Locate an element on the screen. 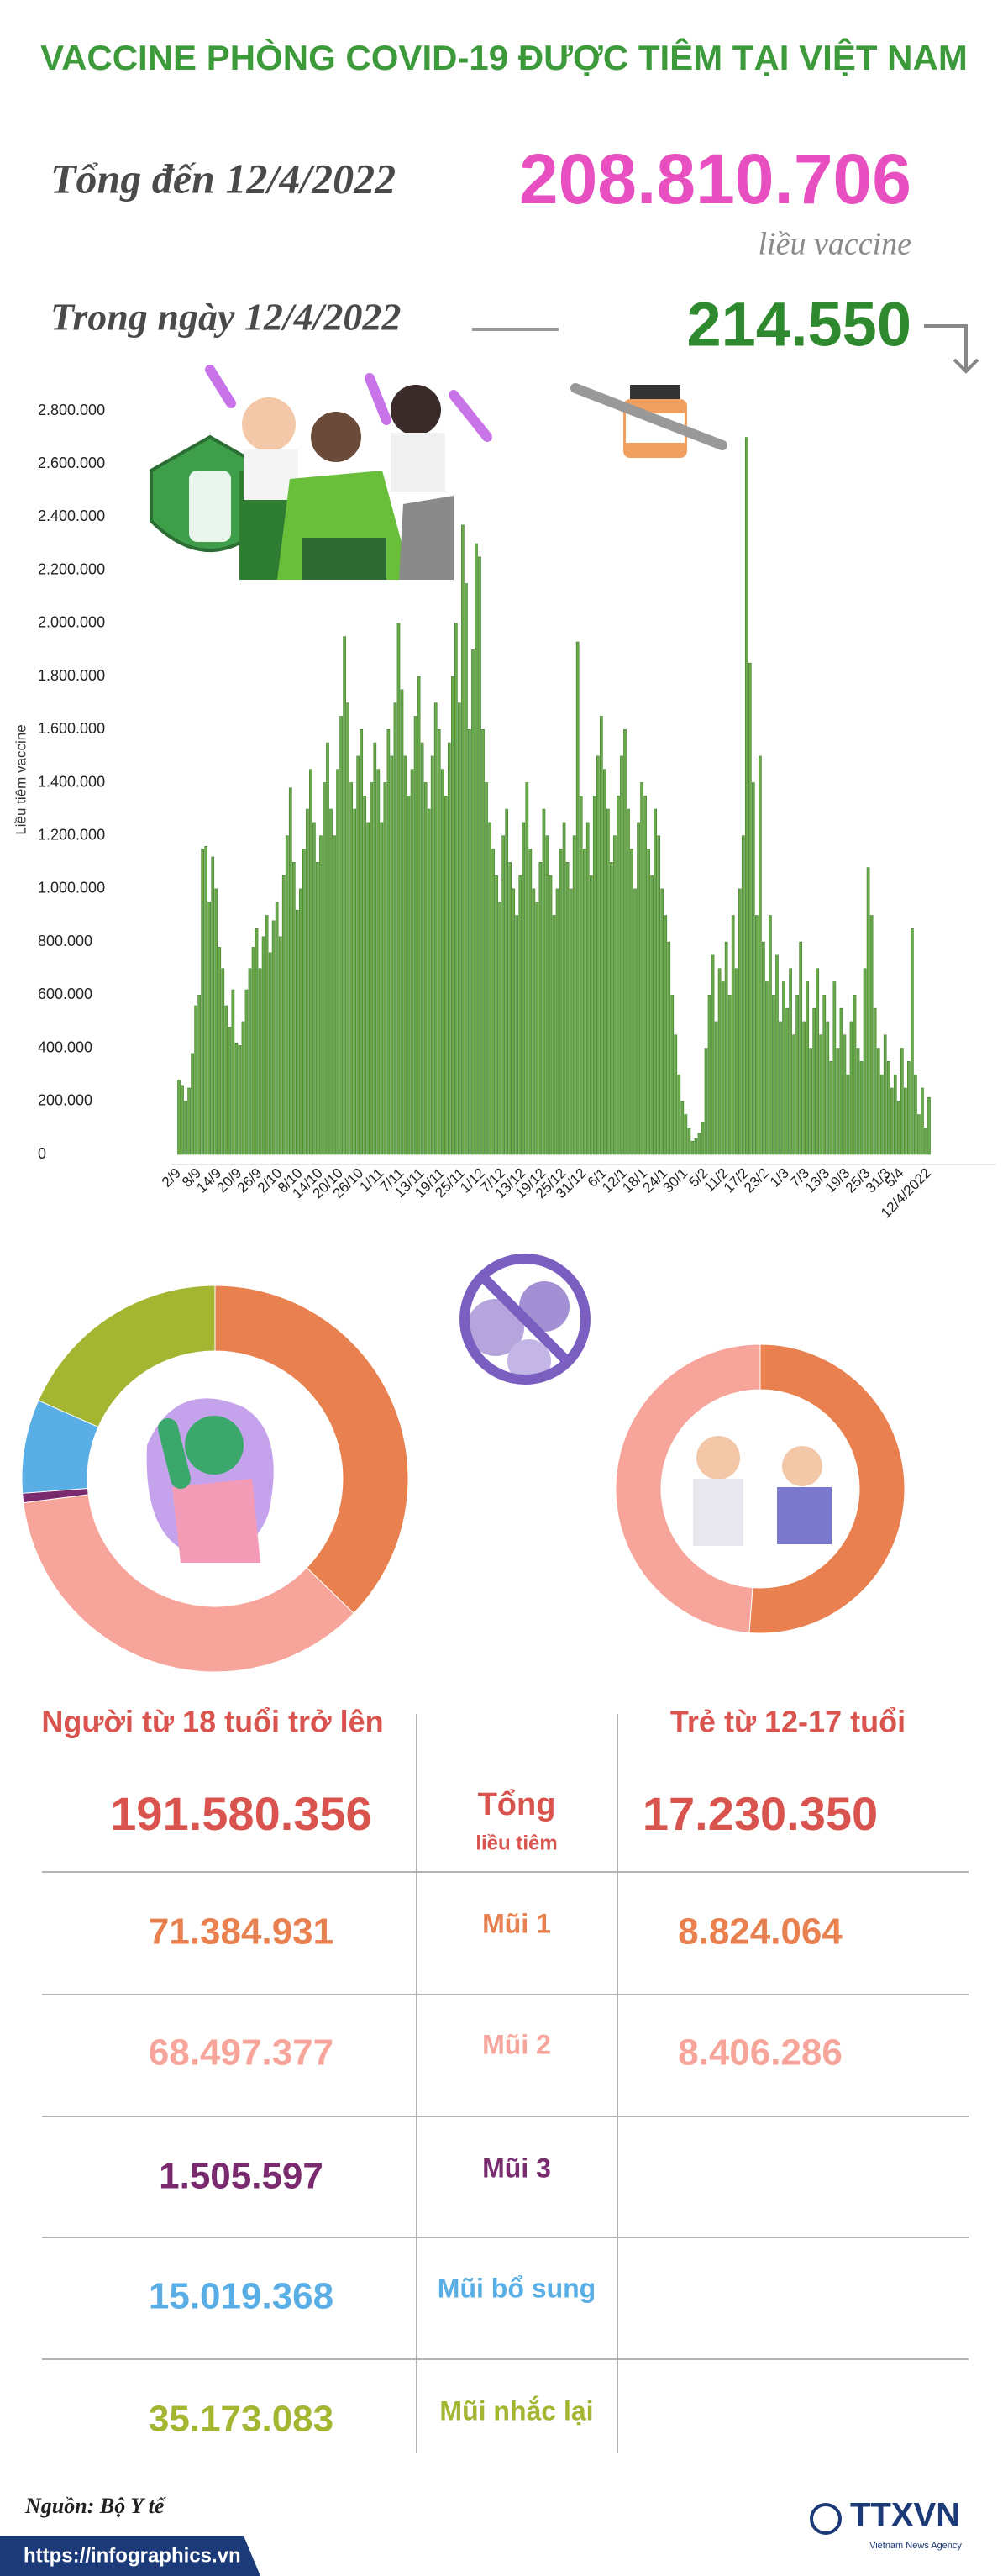 This screenshot has height=2576, width=1008. url-band is located at coordinates (130, 2556).